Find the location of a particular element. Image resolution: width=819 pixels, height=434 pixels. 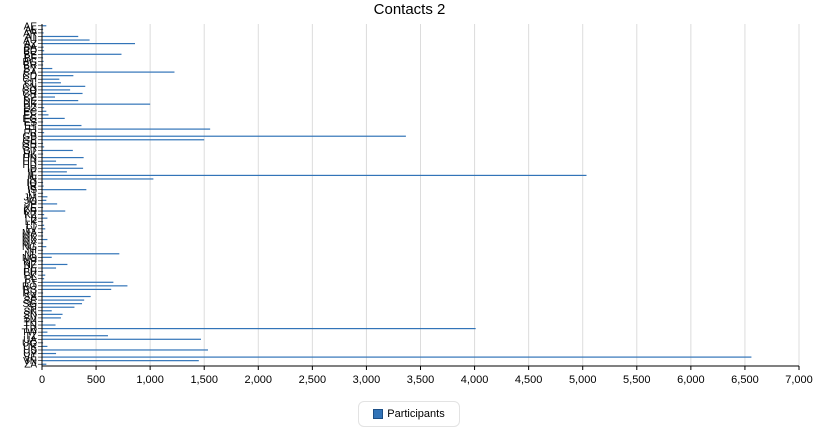

y-tick-label: BA is located at coordinates (31, 48).